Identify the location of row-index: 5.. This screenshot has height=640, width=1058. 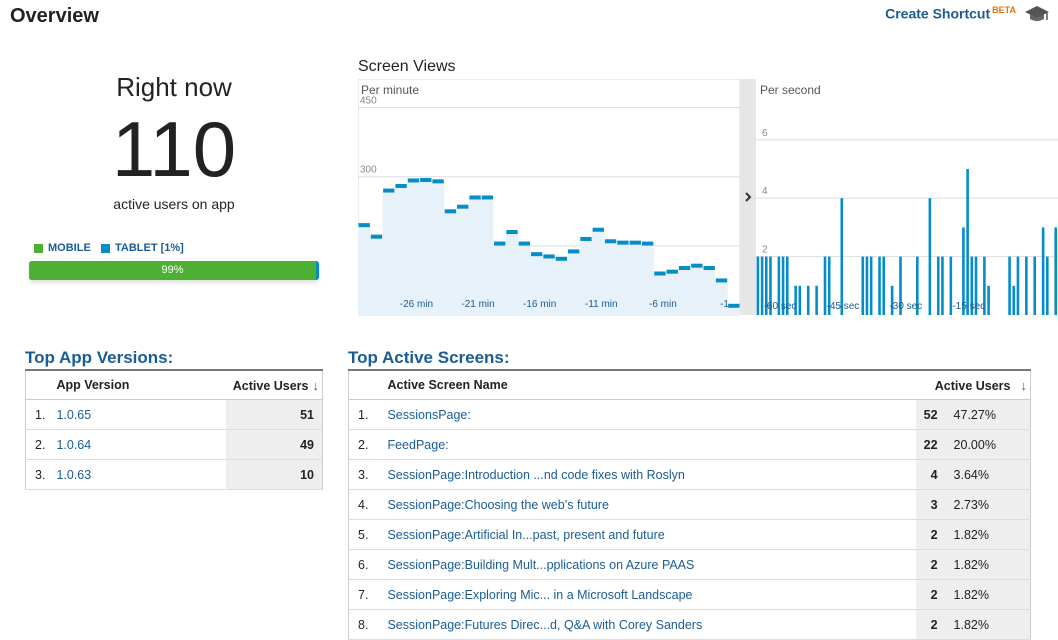
(364, 534).